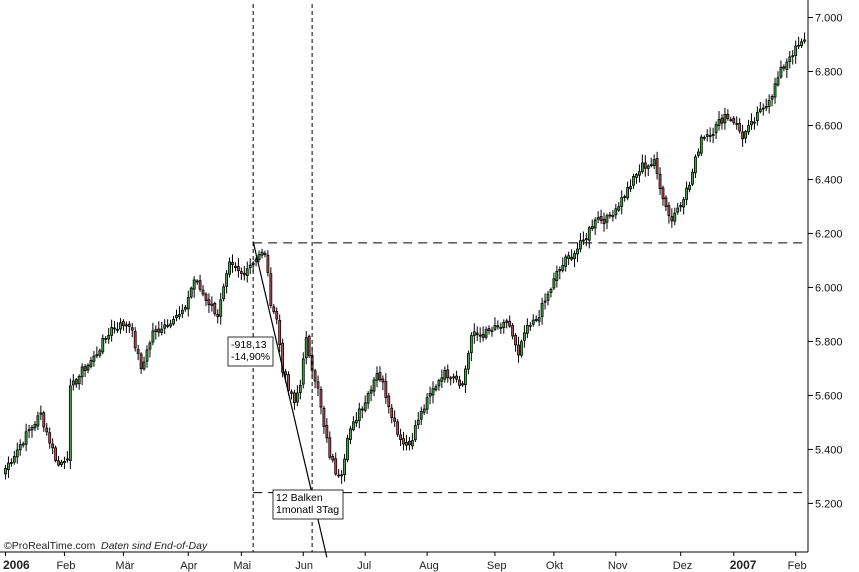  Describe the element at coordinates (829, 342) in the screenshot. I see `y-tick-label: 5.800` at that location.